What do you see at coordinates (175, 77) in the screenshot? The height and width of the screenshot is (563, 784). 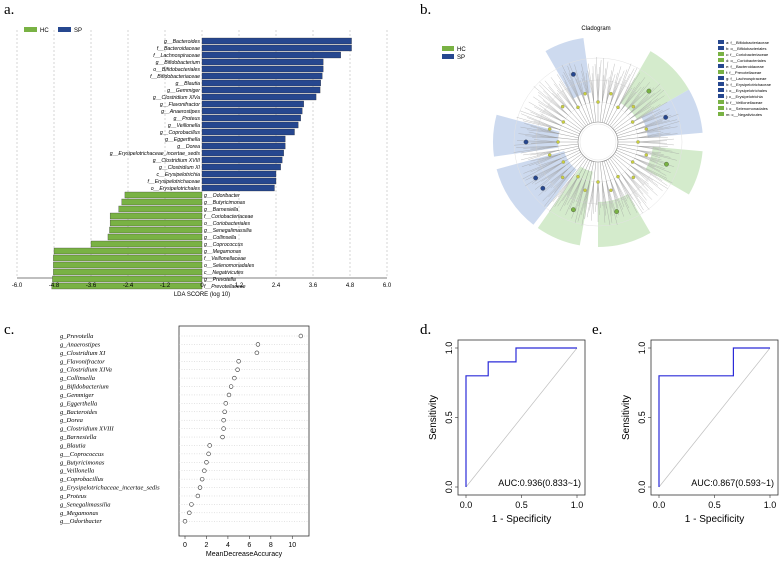 I see `lda-bar-label: f__Bifidobacteriaceae` at bounding box center [175, 77].